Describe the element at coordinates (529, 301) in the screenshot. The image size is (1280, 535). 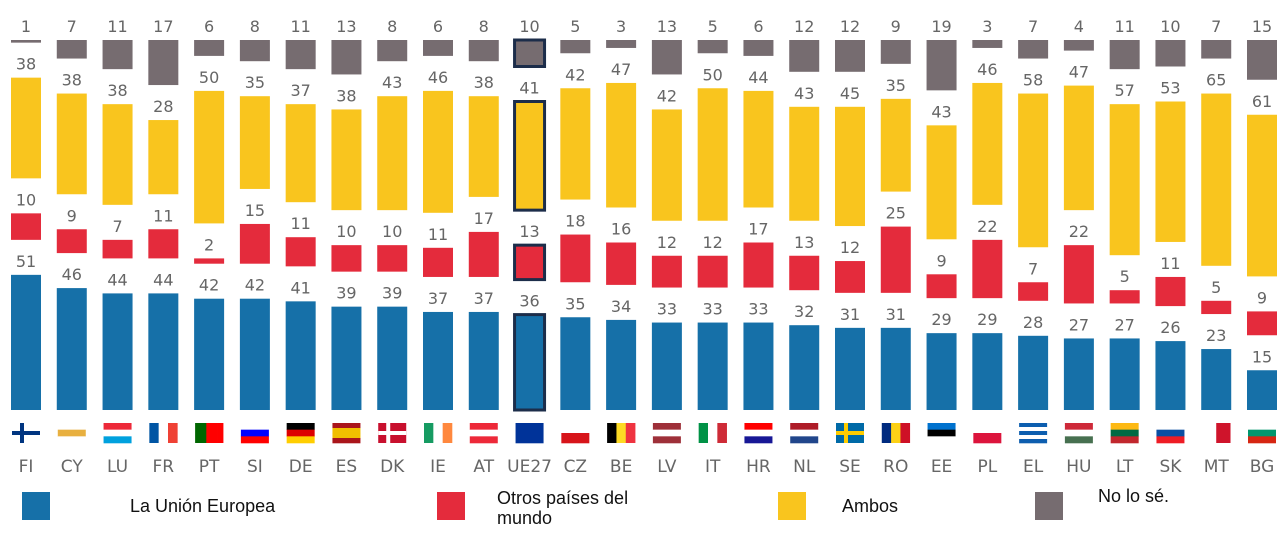
I see `data-label: 36` at that location.